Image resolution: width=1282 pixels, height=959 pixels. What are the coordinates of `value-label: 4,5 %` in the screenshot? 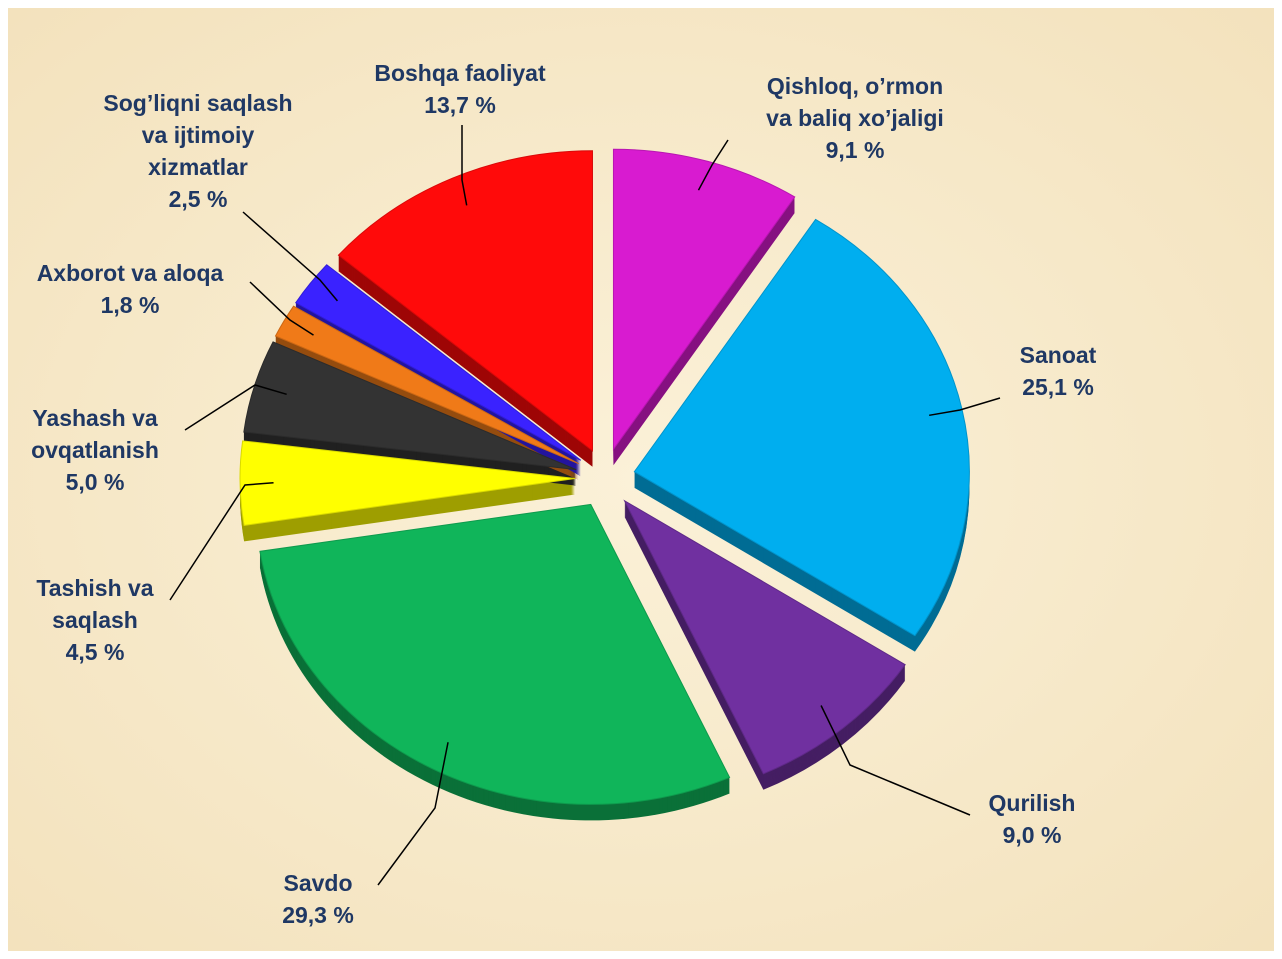 It's located at (95, 652).